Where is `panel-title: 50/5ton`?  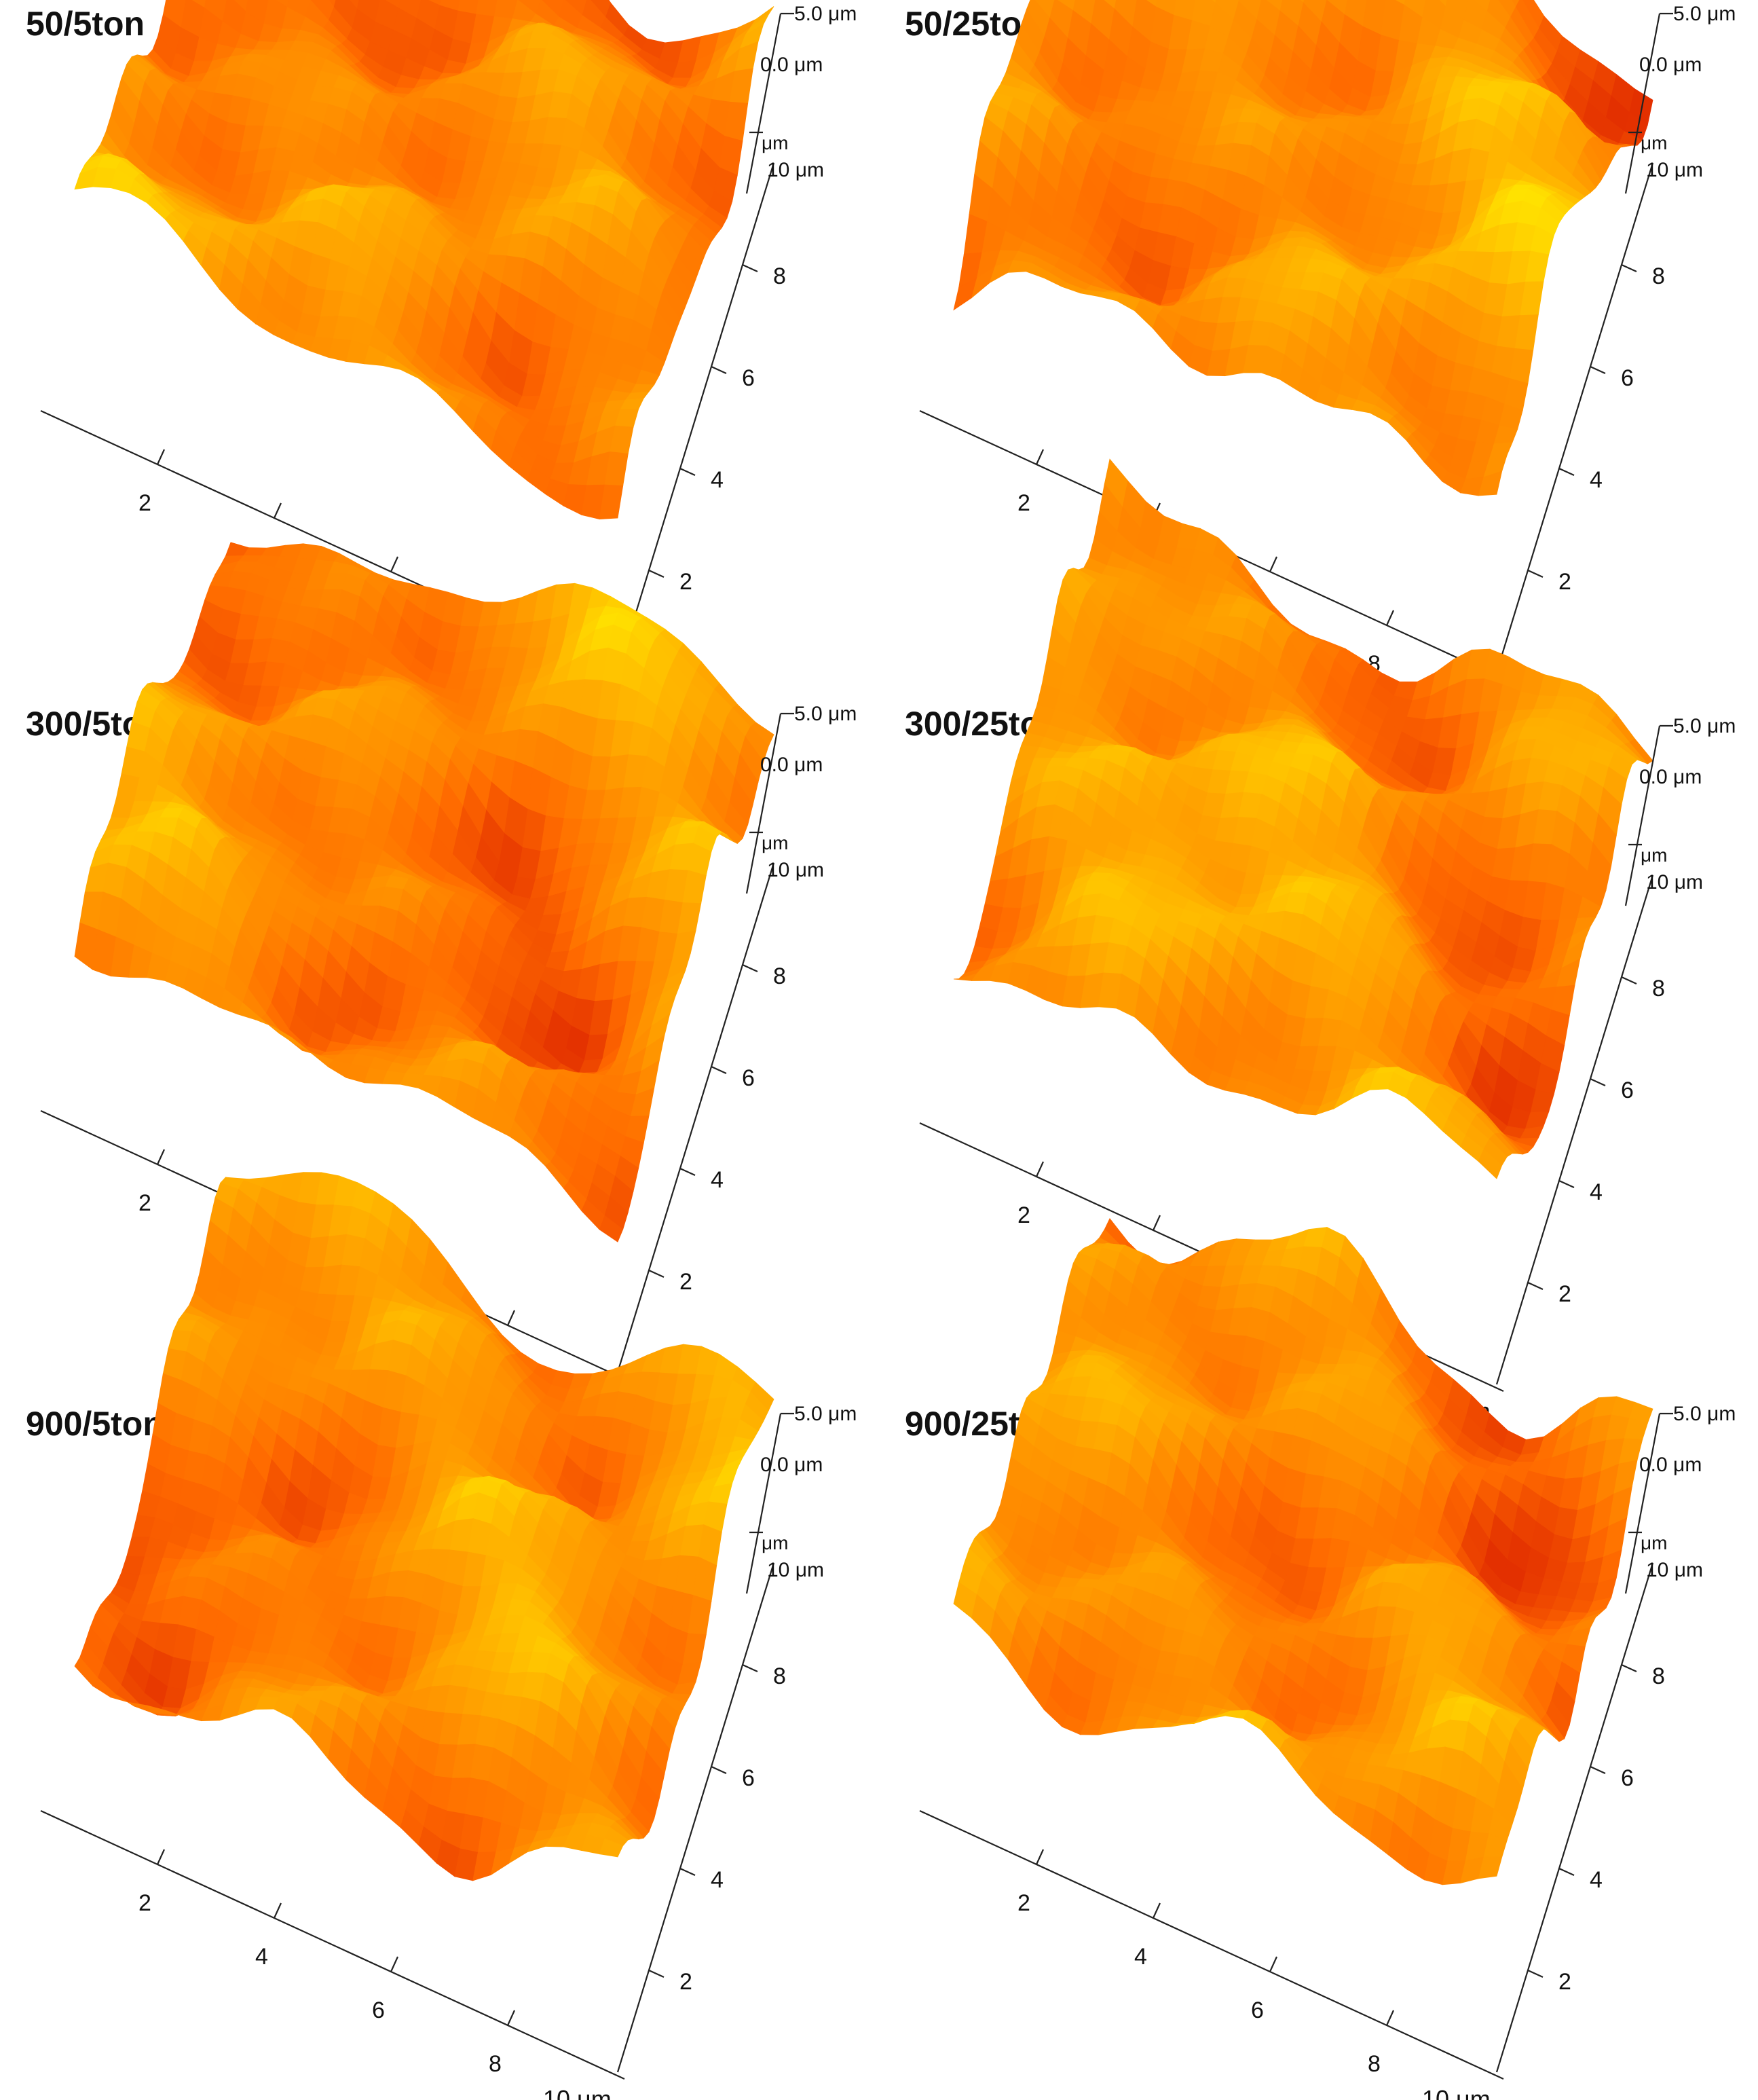
panel-title: 50/5ton is located at coordinates (85, 24).